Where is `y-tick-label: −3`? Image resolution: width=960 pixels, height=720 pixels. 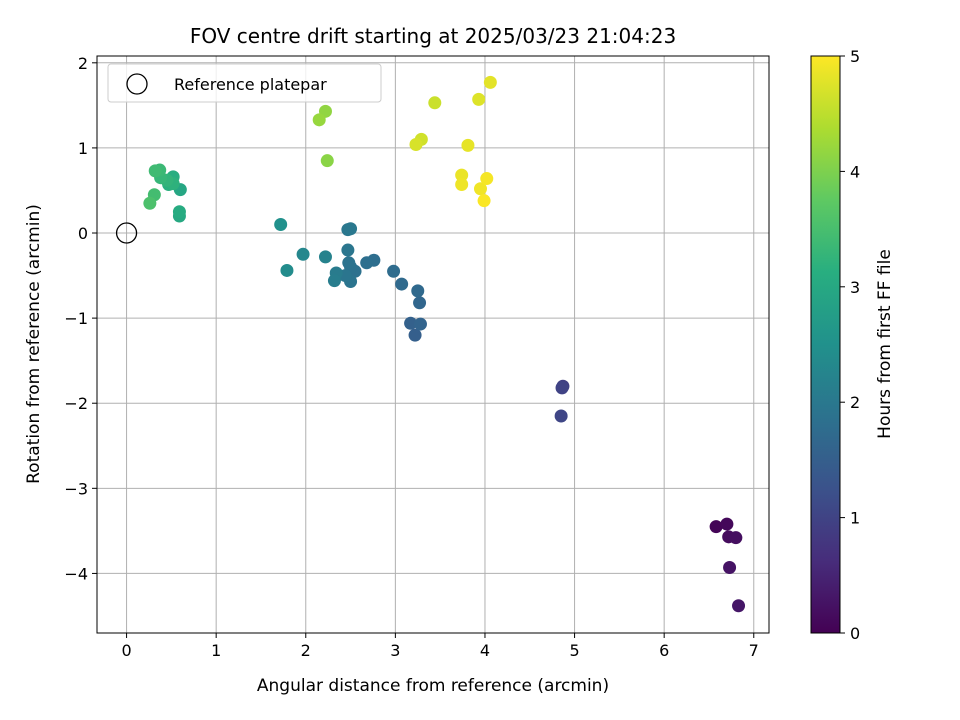 y-tick-label: −3 is located at coordinates (76, 488).